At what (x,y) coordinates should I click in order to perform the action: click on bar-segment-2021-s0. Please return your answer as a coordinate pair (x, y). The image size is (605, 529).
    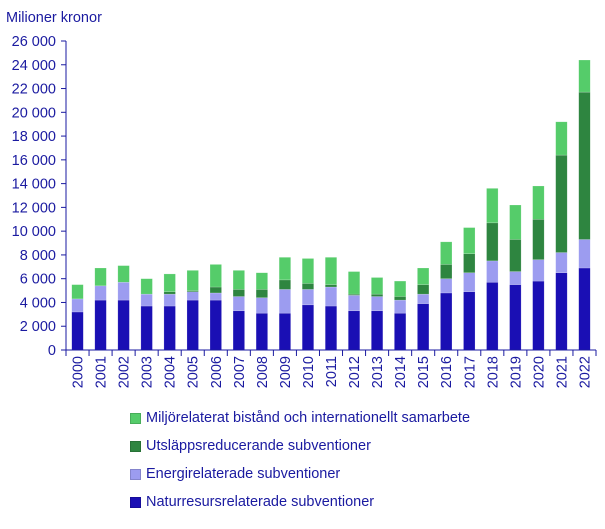
    Looking at the image, I should click on (561, 311).